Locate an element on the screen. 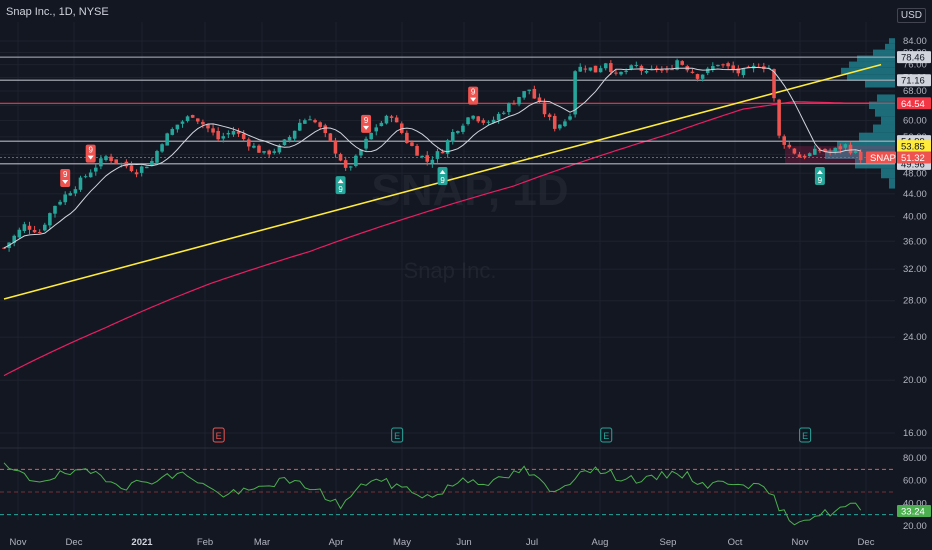  price-tick-label: 28.00 is located at coordinates (915, 301).